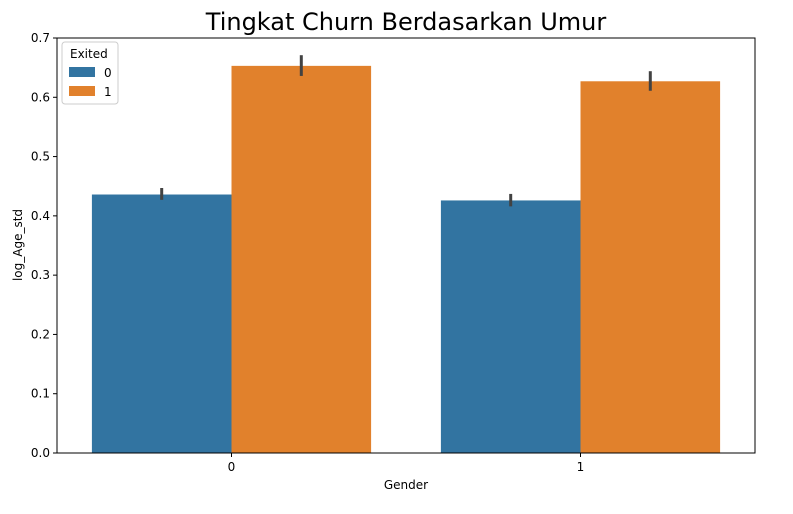  I want to click on legend-label-0: 0, so click(108, 73).